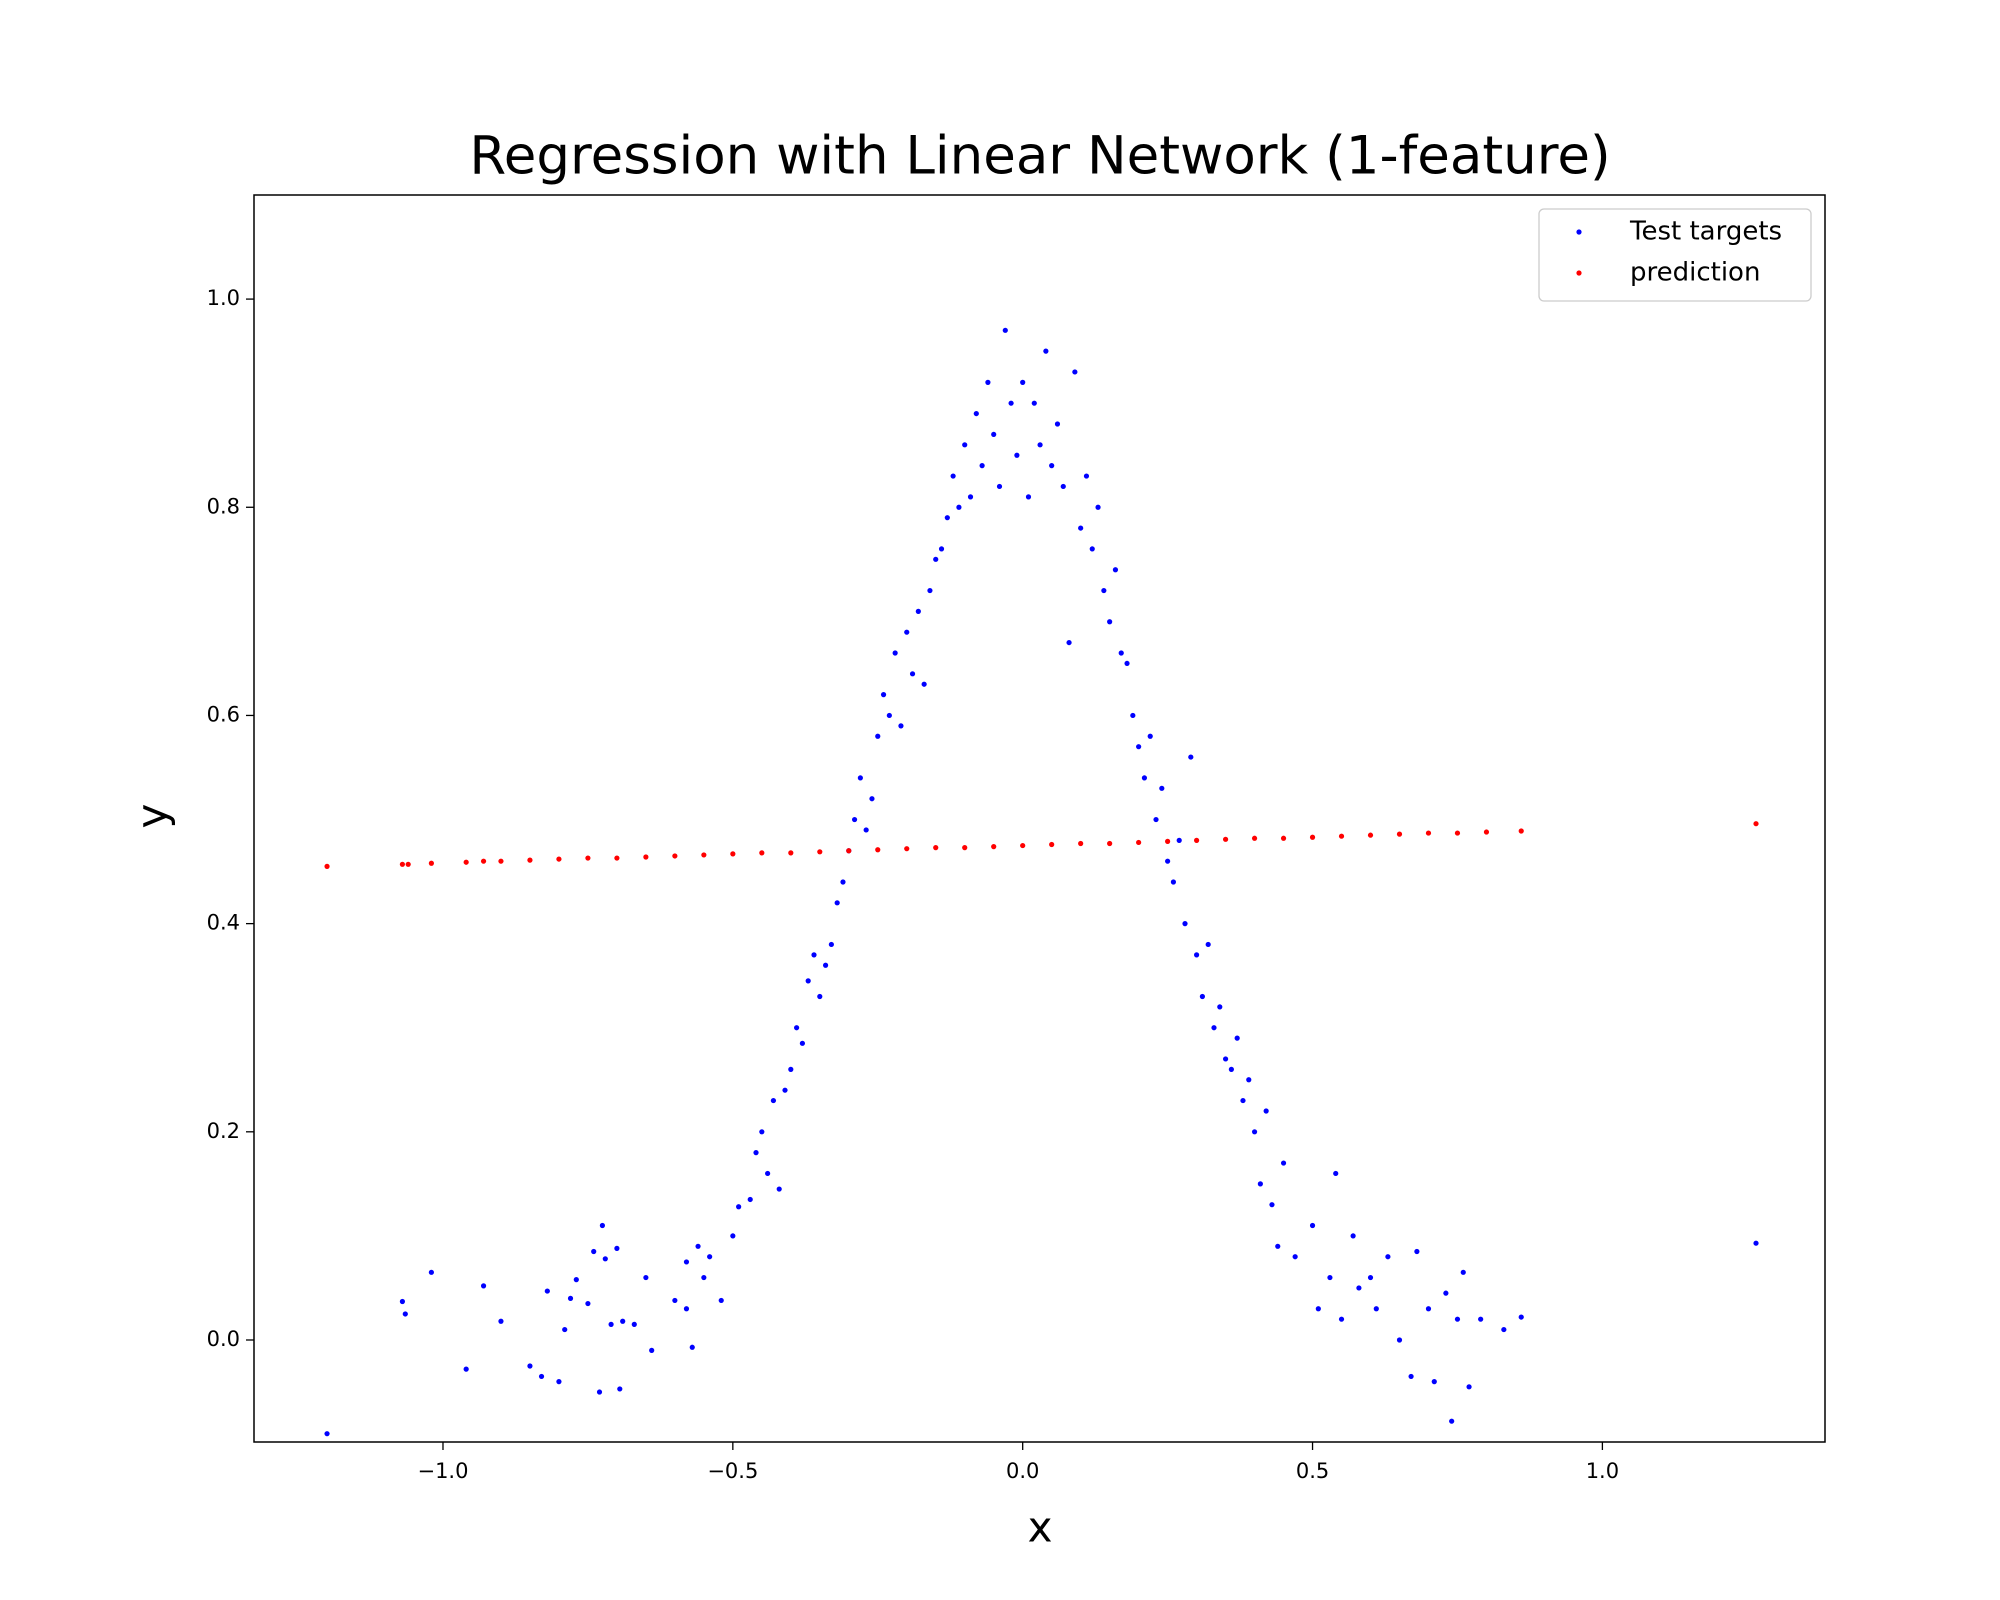  What do you see at coordinates (732, 1471) in the screenshot?
I see `x-tick-label: −0.5` at bounding box center [732, 1471].